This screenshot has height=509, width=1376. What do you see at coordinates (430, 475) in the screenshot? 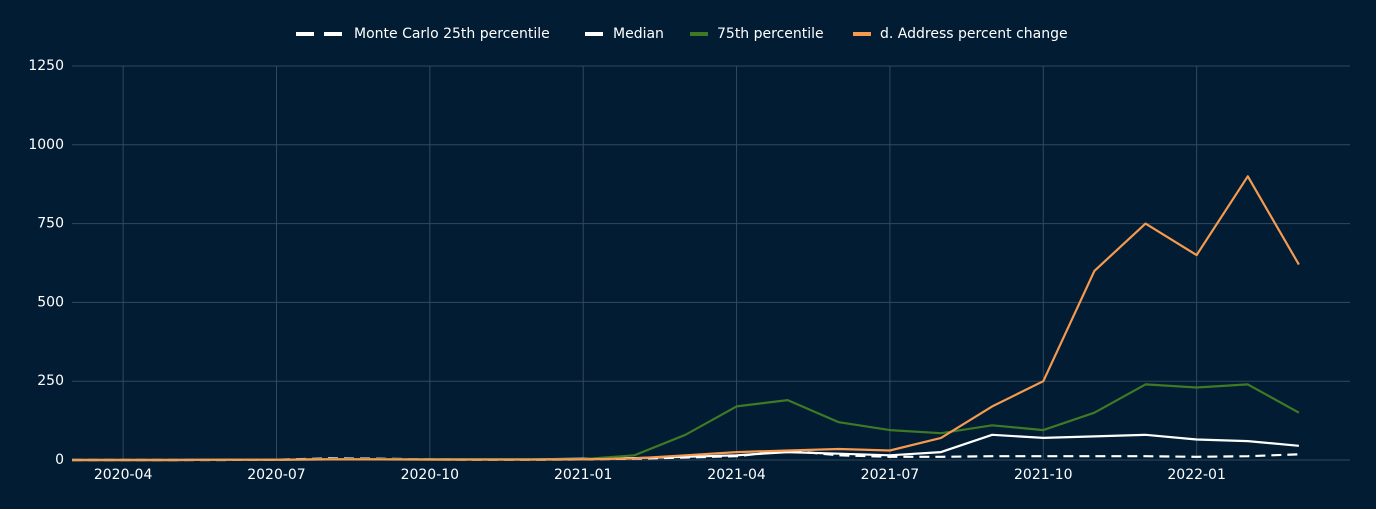
I see `x-tick-label: 2020-10` at bounding box center [430, 475].